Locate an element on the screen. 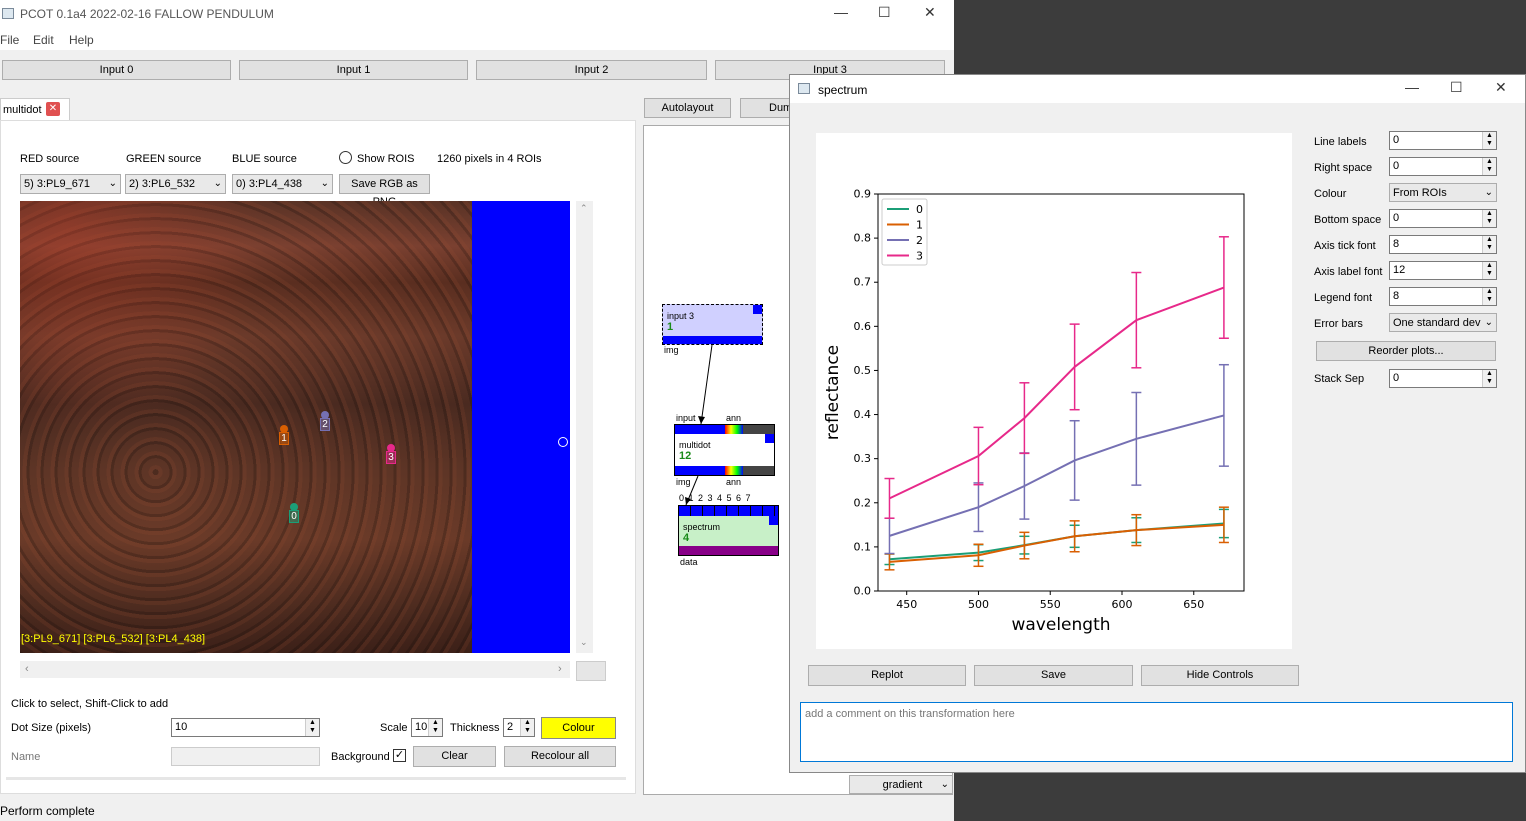 The image size is (1526, 821). scroll-down-icon: ⌄ is located at coordinates (584, 642).